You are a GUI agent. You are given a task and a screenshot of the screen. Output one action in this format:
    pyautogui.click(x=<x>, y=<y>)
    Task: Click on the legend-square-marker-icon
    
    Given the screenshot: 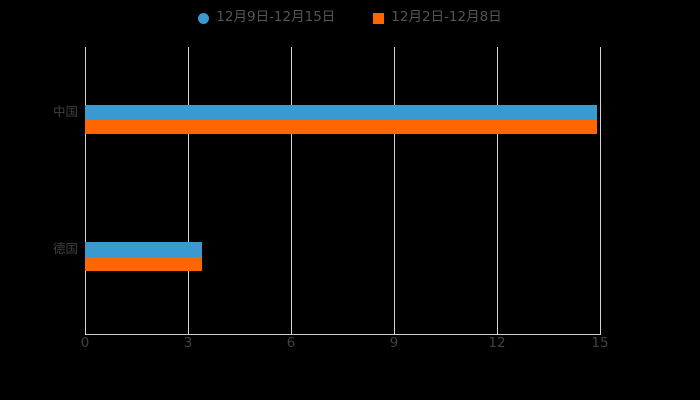 What is the action you would take?
    pyautogui.click(x=379, y=18)
    